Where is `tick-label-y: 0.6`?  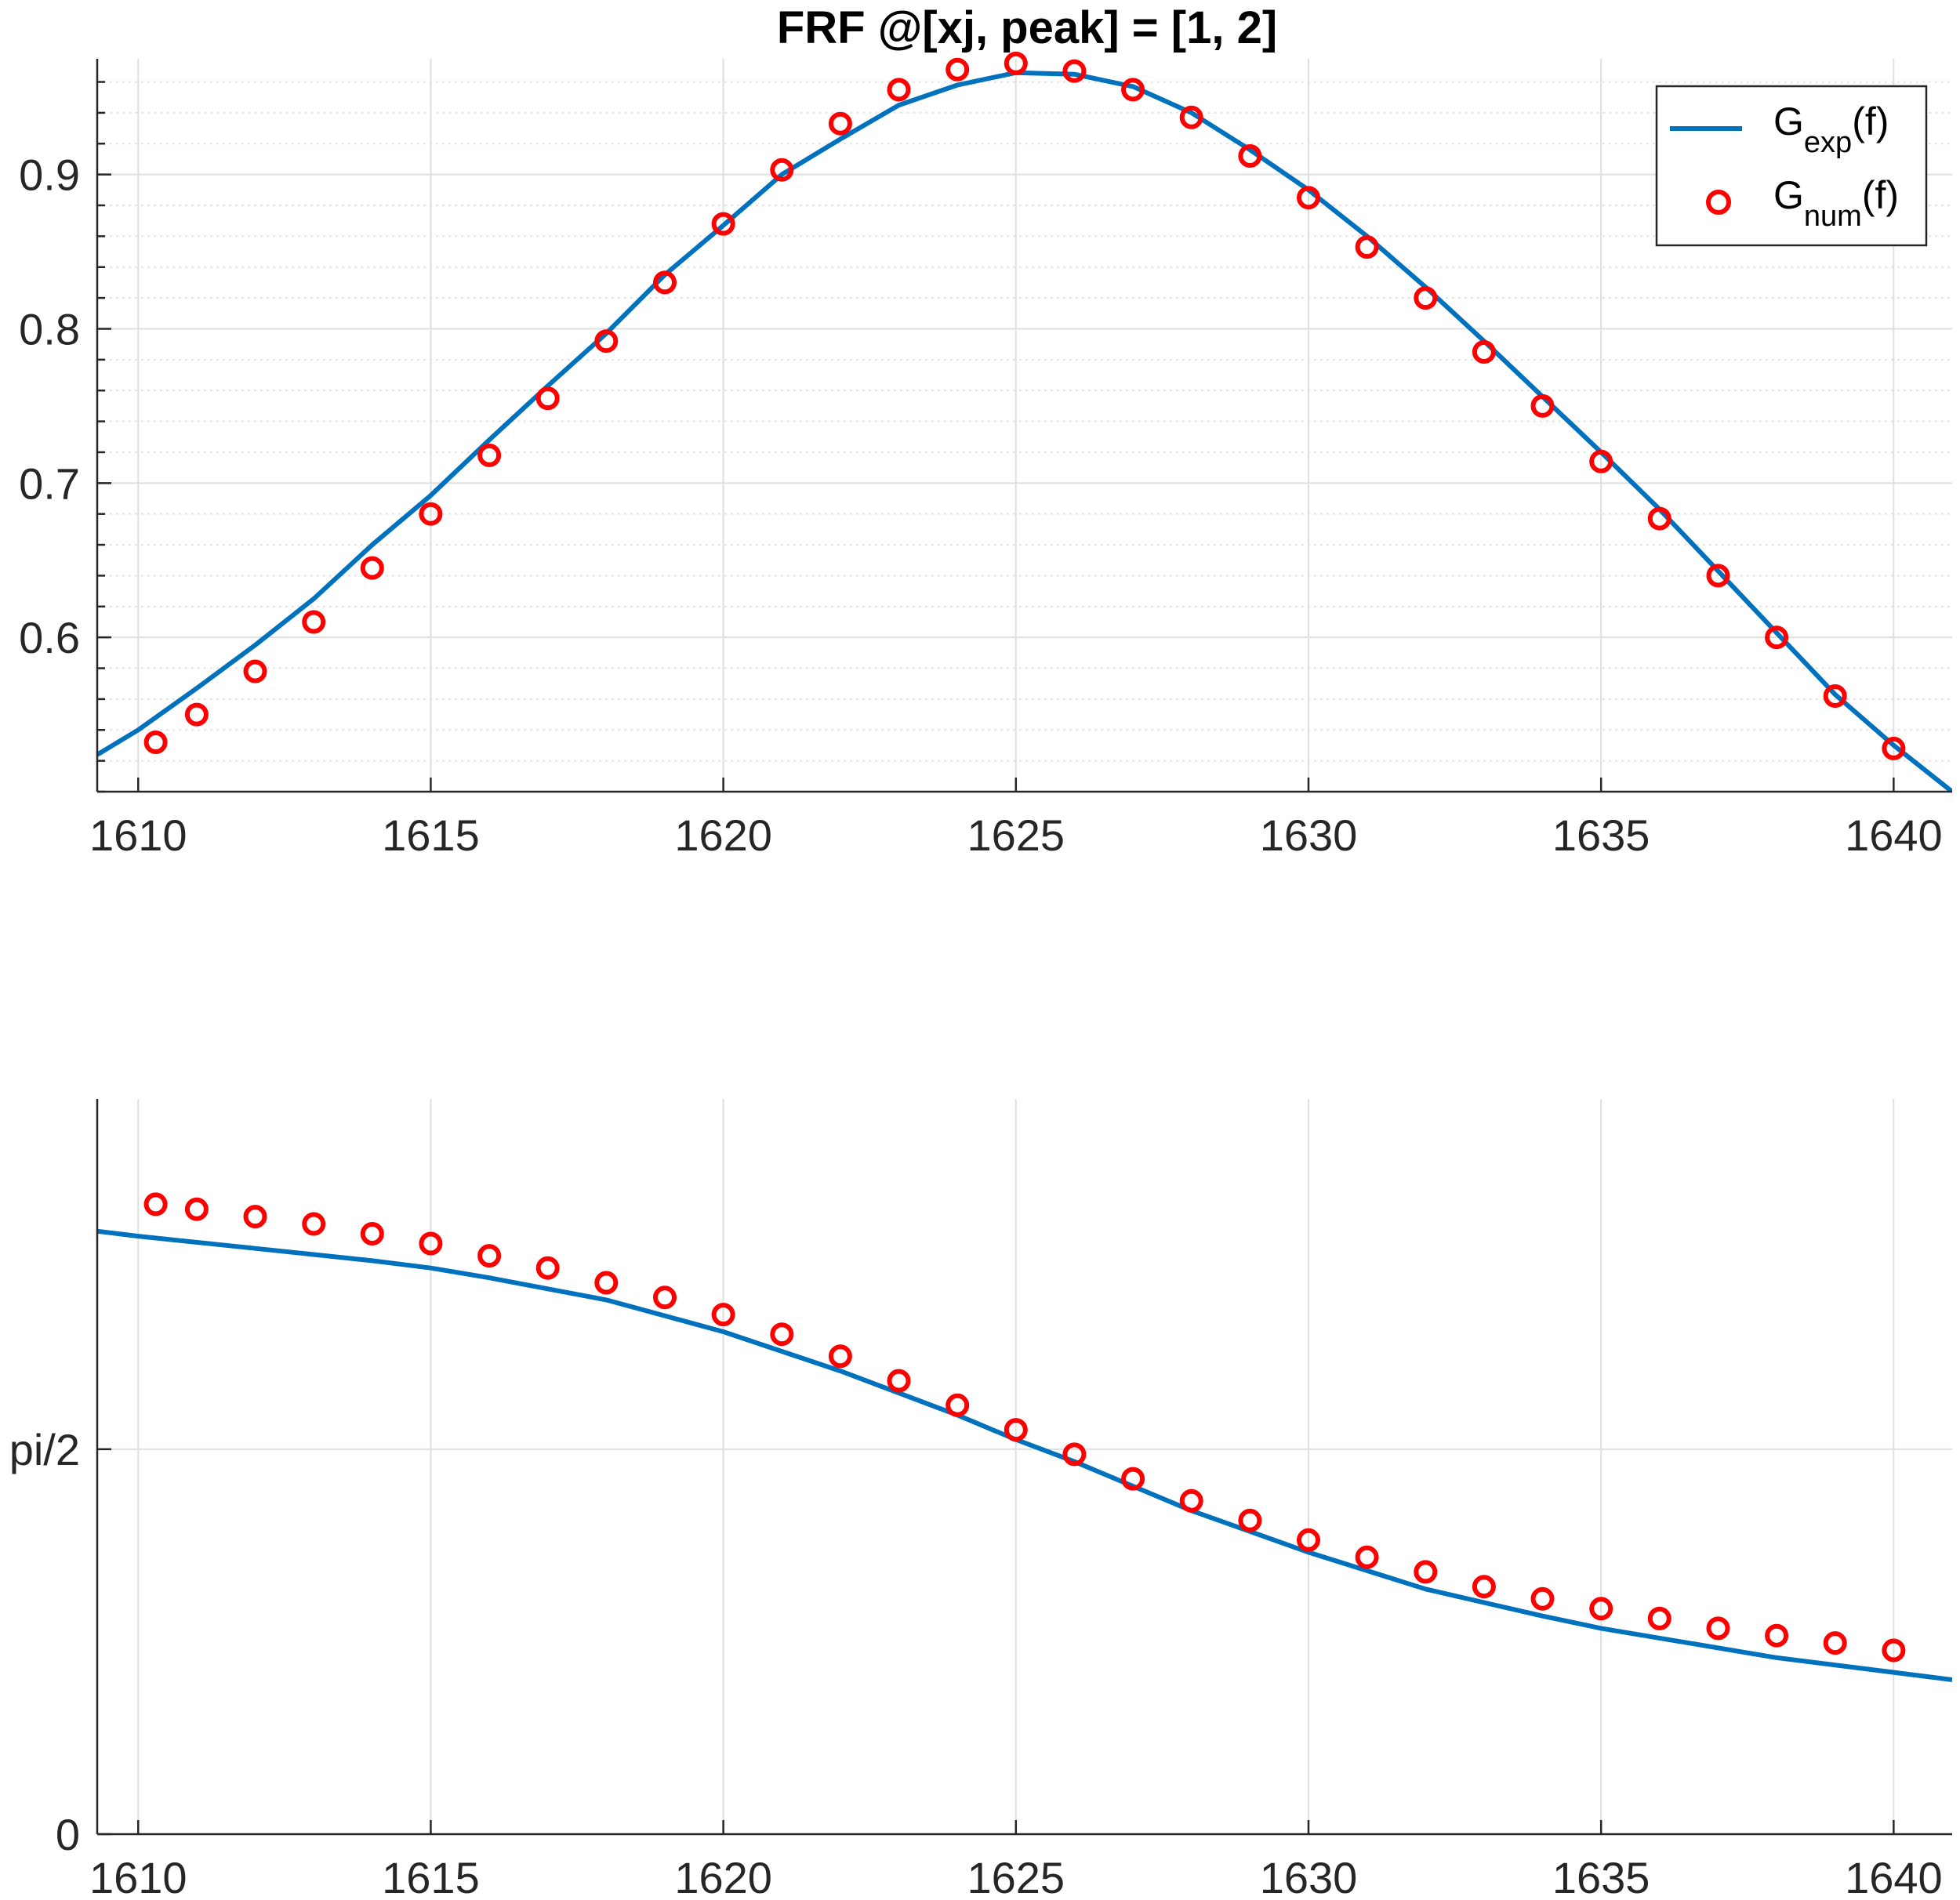 tick-label-y: 0.6 is located at coordinates (49, 637).